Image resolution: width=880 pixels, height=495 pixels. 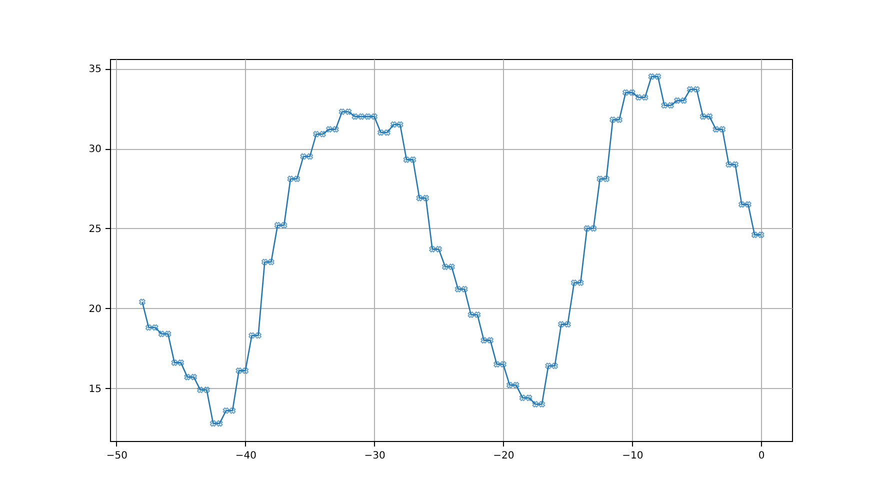 What do you see at coordinates (95, 309) in the screenshot?
I see `y-tick-label: 20` at bounding box center [95, 309].